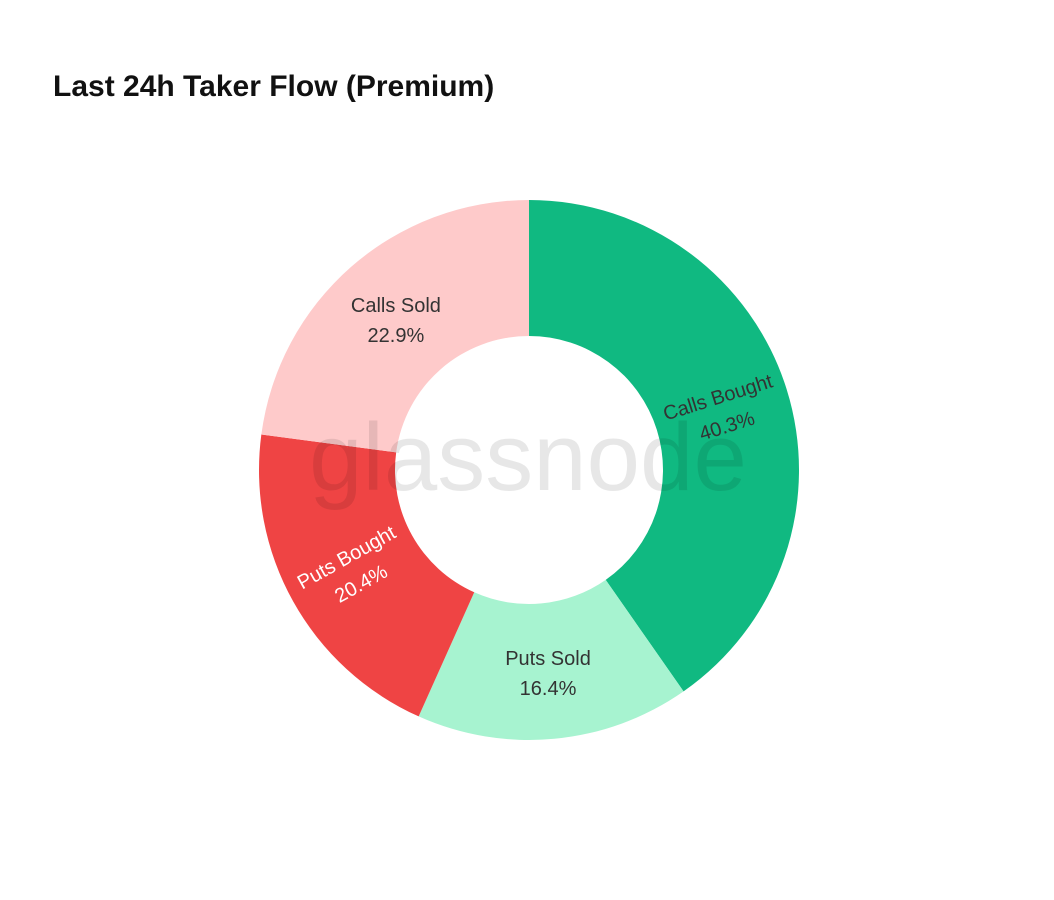 The width and height of the screenshot is (1054, 900). I want to click on slice-puts-sold, so click(551, 659).